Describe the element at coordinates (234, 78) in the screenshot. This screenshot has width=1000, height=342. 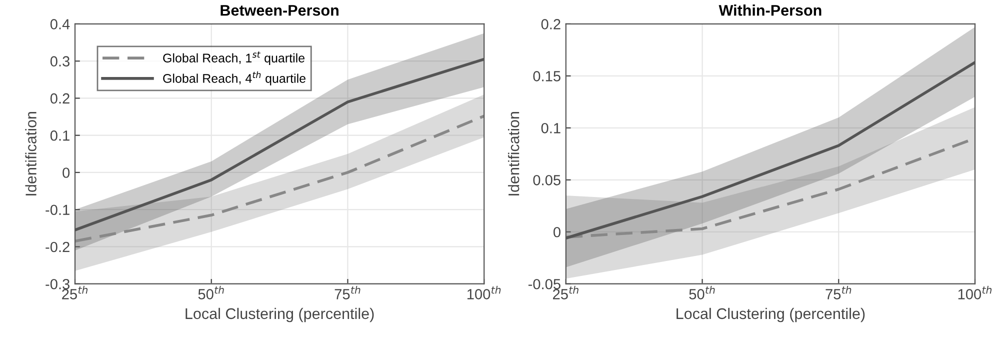
I see `legend-label: Global Reach, 4$^{th}$ quartile` at that location.